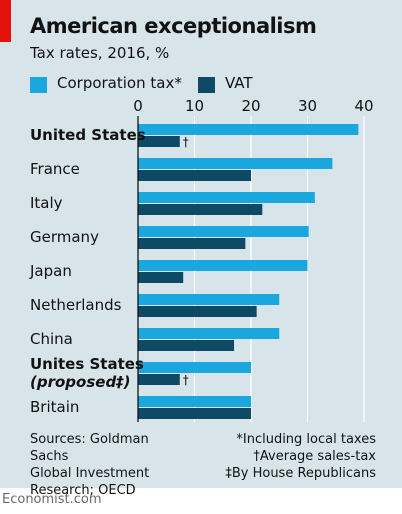 This screenshot has width=402, height=514. Describe the element at coordinates (76, 305) in the screenshot. I see `category-label-5: Netherlands` at that location.